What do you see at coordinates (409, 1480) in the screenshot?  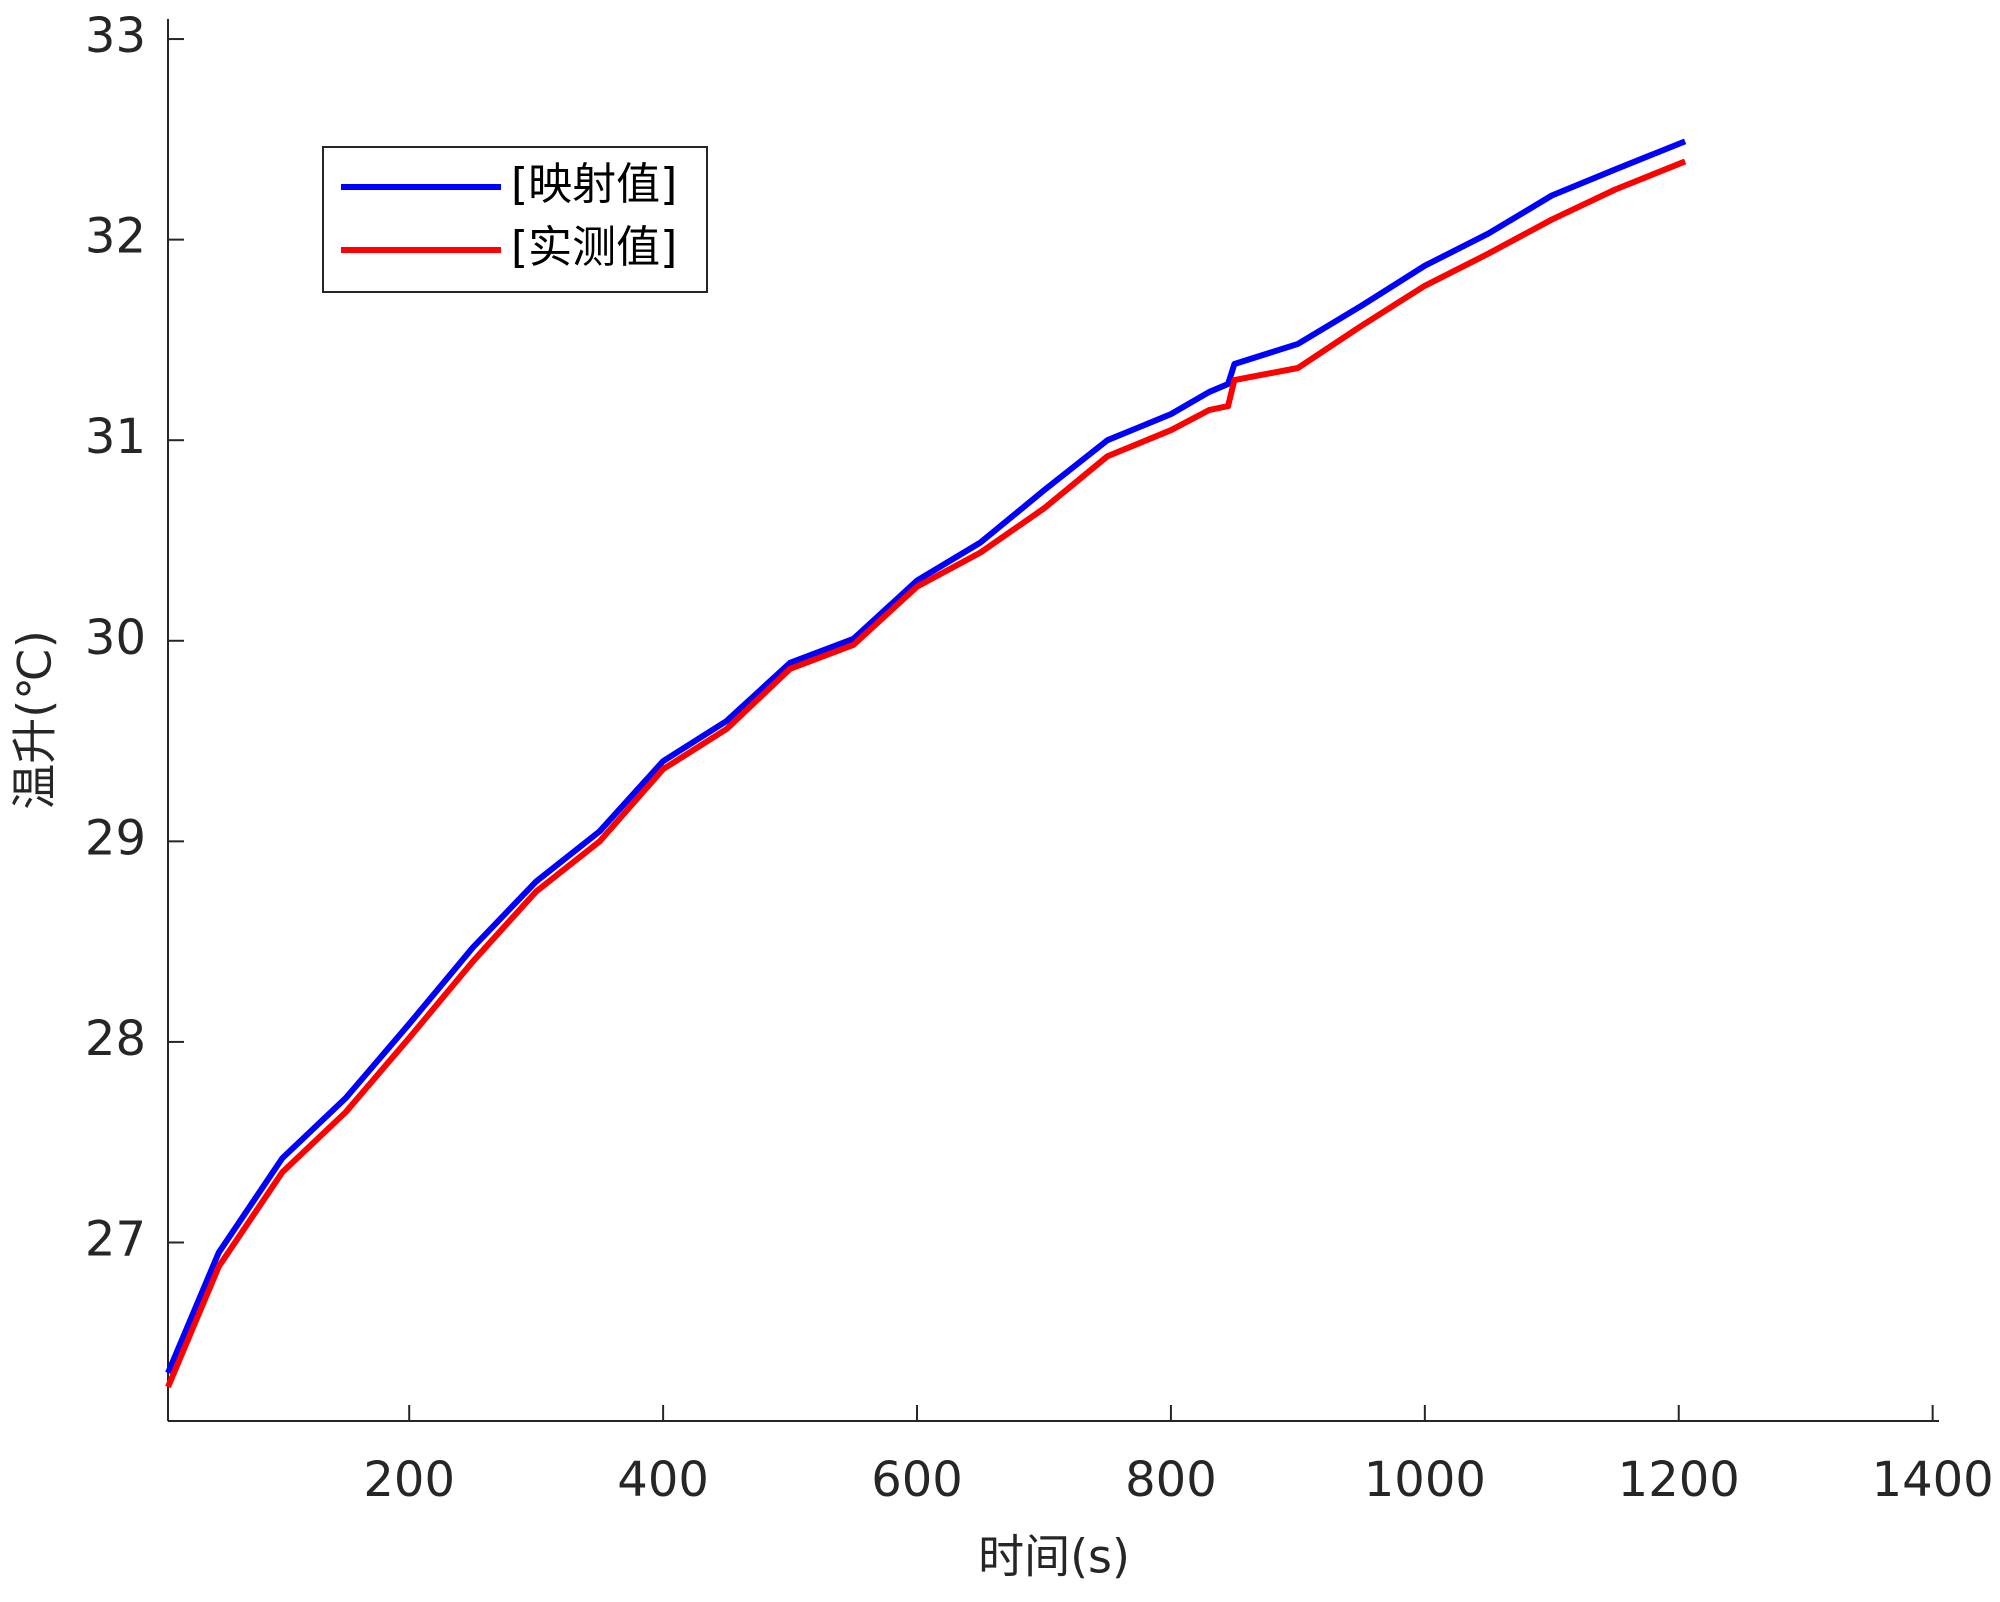 I see `x-tick-label: 200` at bounding box center [409, 1480].